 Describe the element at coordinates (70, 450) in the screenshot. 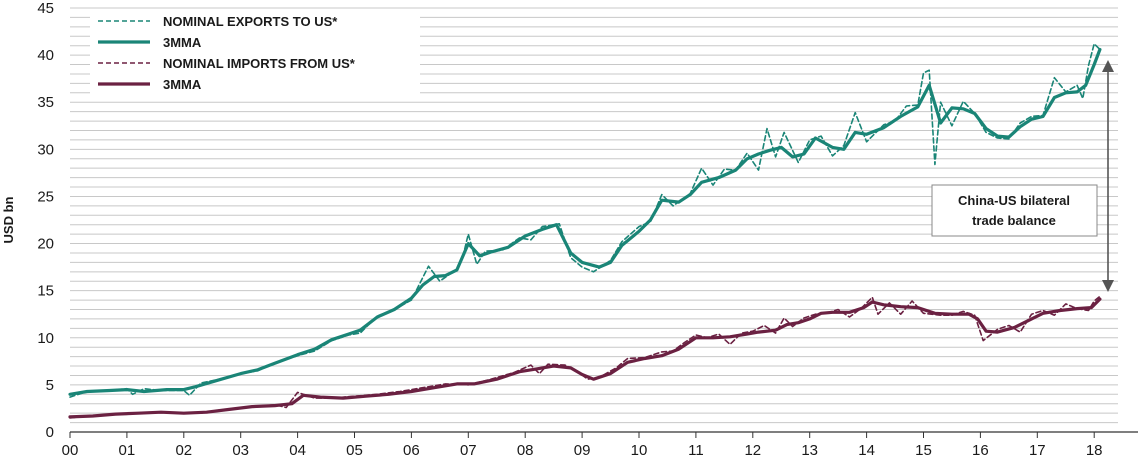

I see `x-tick-label: 00` at that location.